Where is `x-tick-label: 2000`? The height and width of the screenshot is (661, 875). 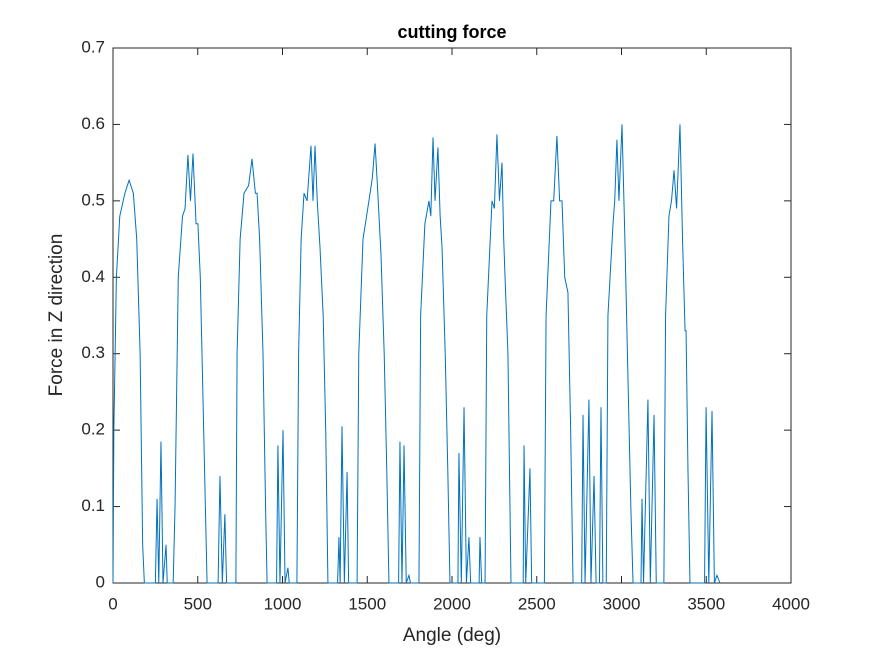 x-tick-label: 2000 is located at coordinates (452, 603).